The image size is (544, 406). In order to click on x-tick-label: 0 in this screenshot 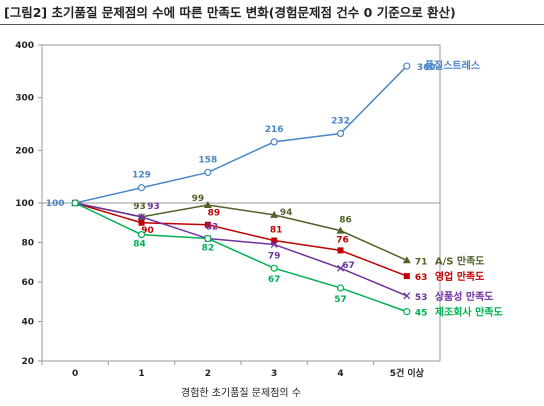, I will do `click(75, 374)`.